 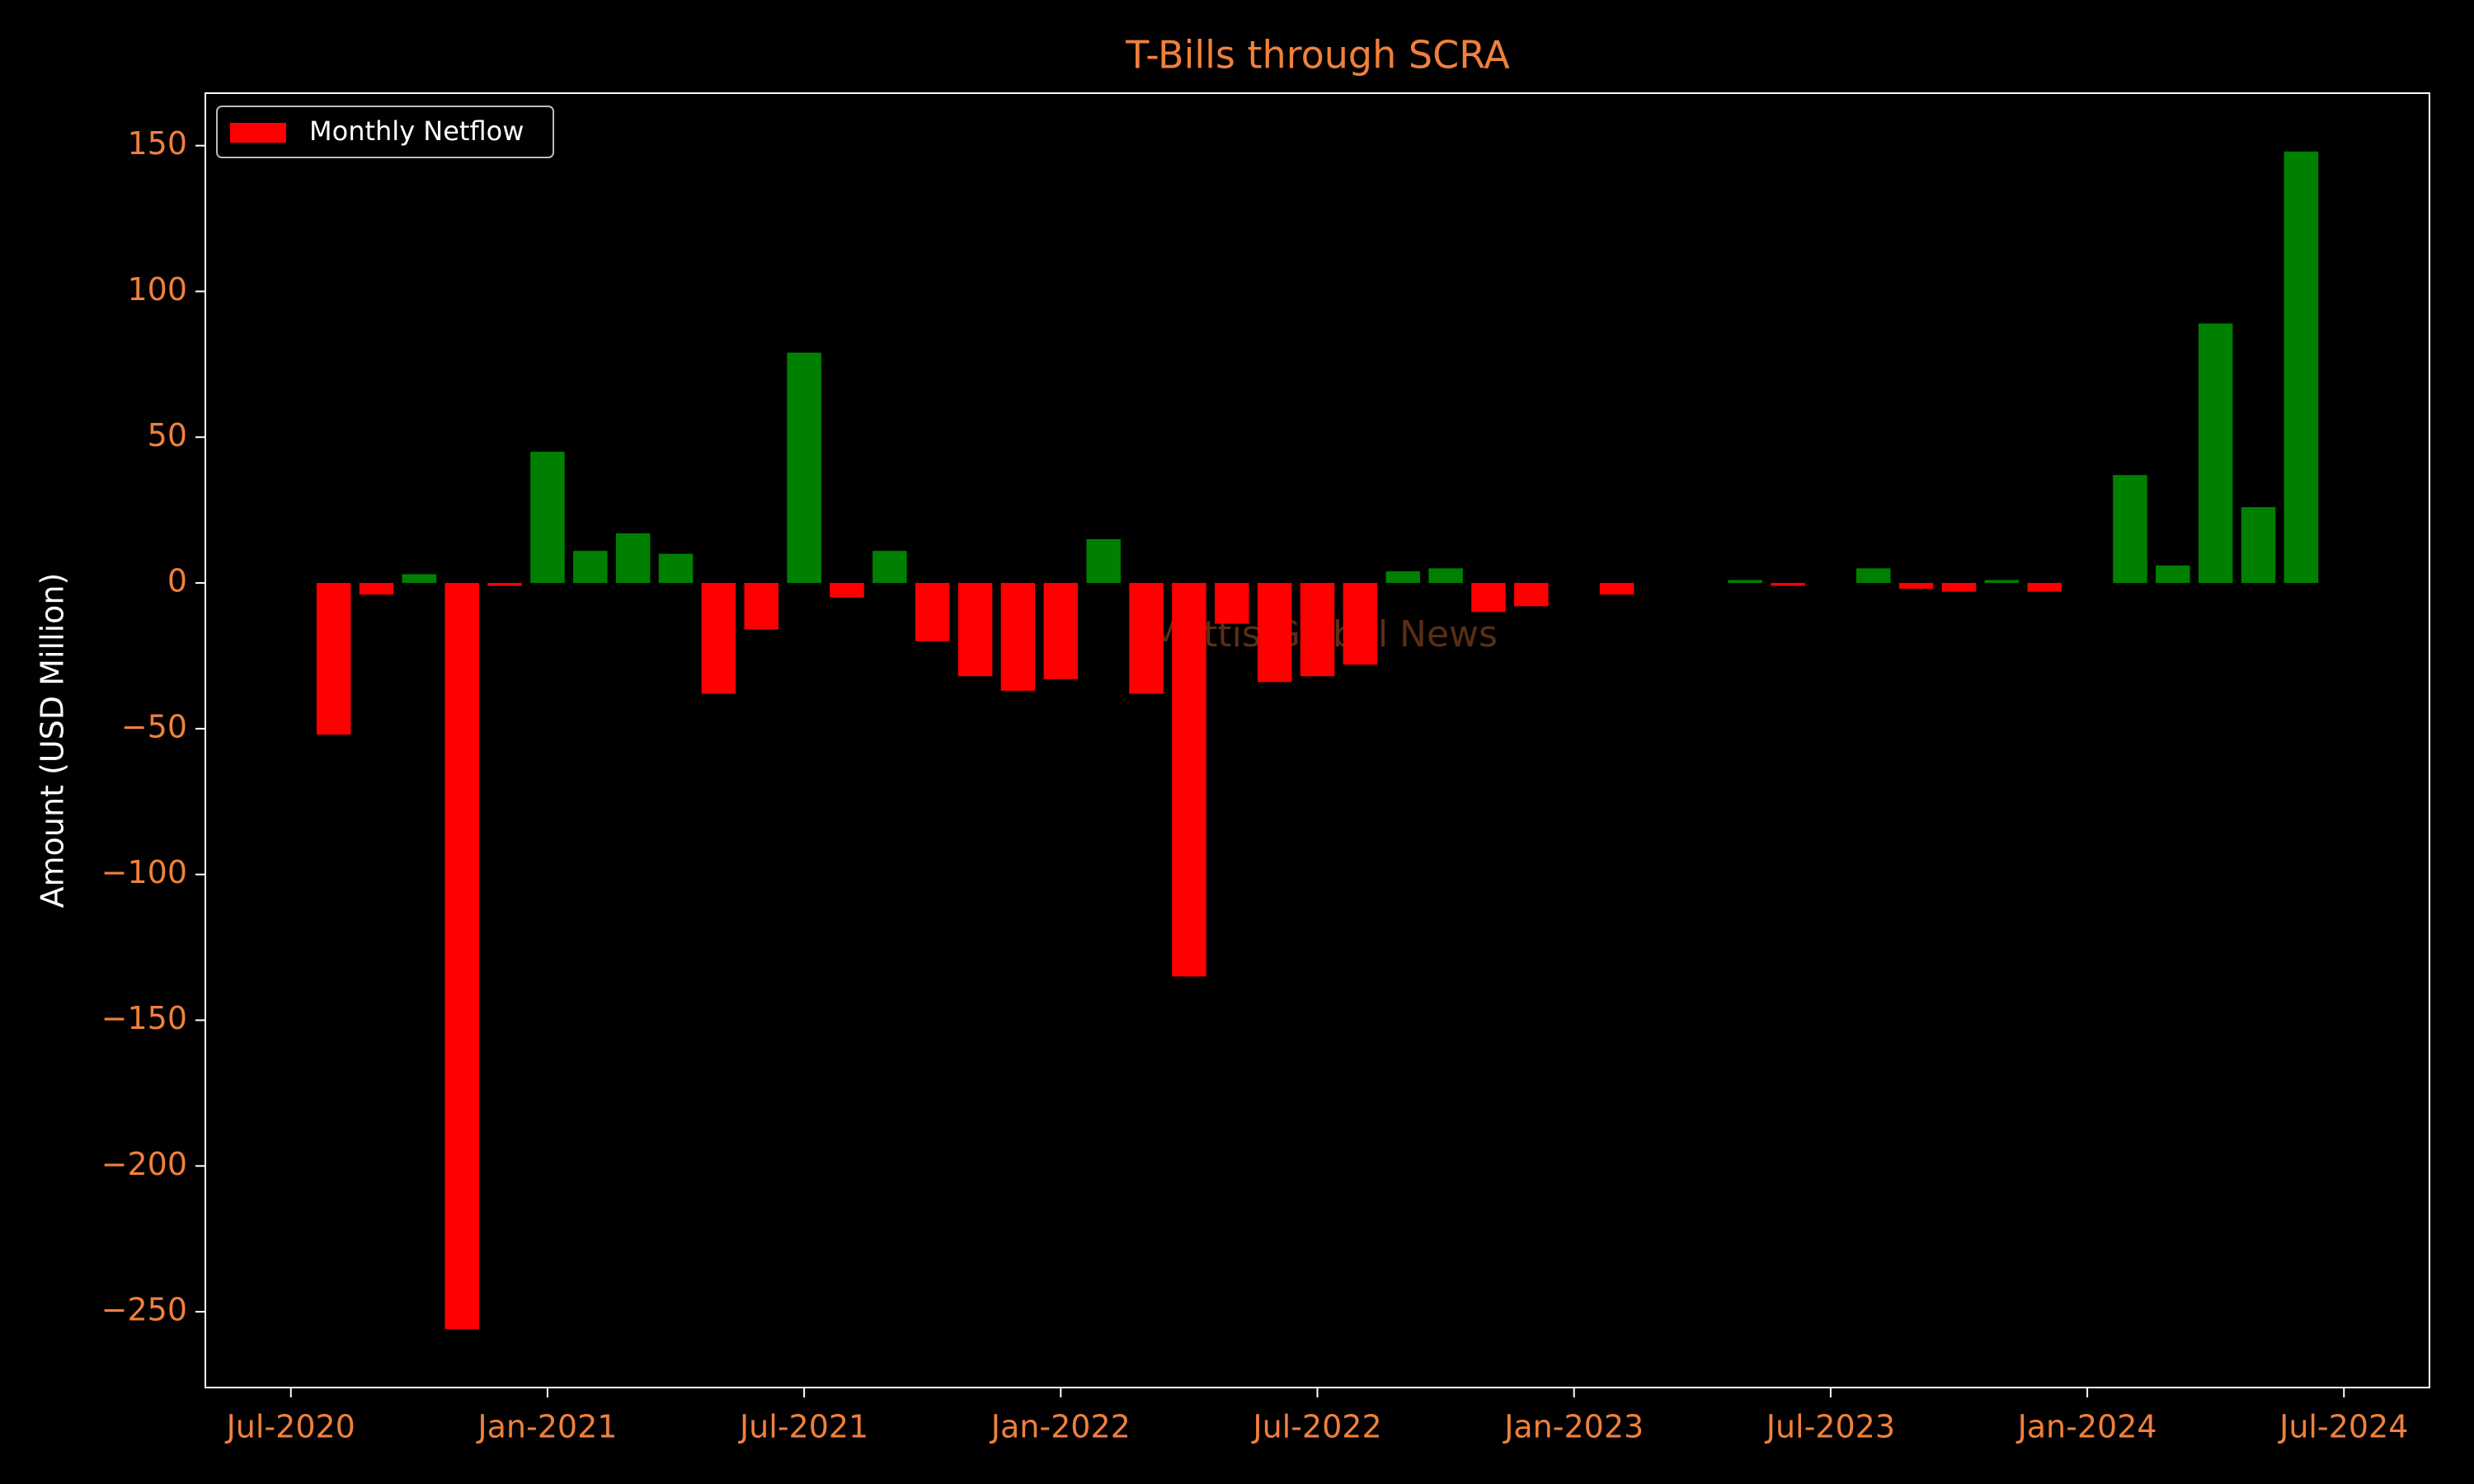 I want to click on y-tick-label: 0, so click(x=177, y=581).